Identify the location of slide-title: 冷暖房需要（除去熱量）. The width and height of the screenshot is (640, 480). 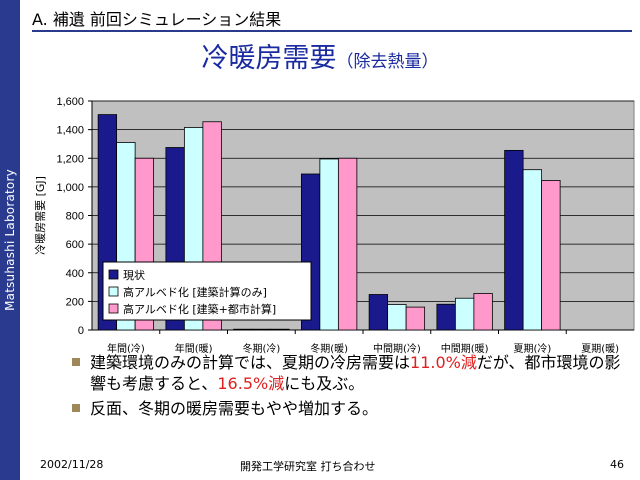
(320, 55).